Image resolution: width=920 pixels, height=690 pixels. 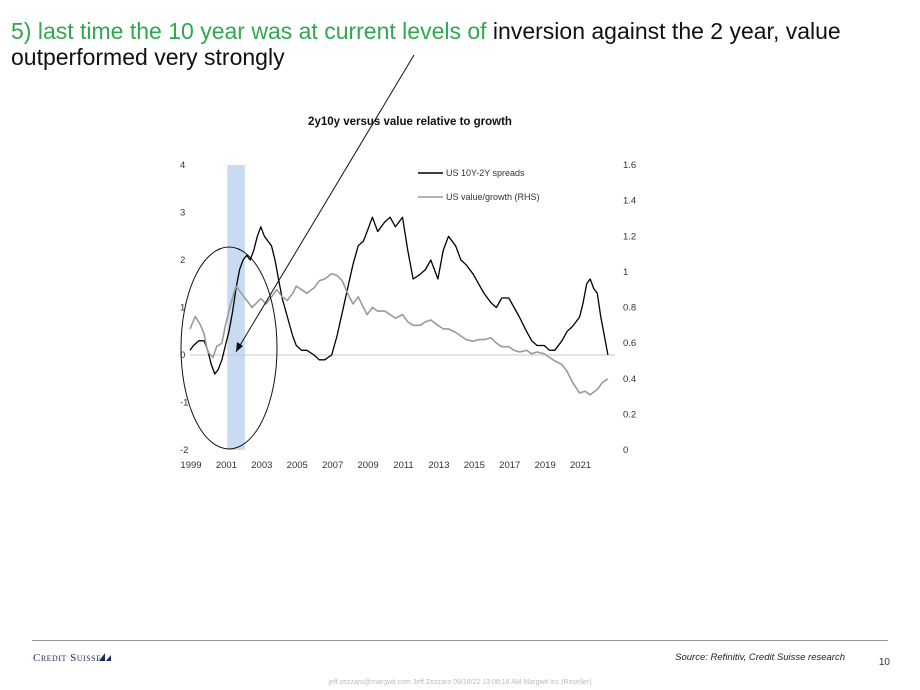 What do you see at coordinates (182, 355) in the screenshot?
I see `y-left-tick-label: 0` at bounding box center [182, 355].